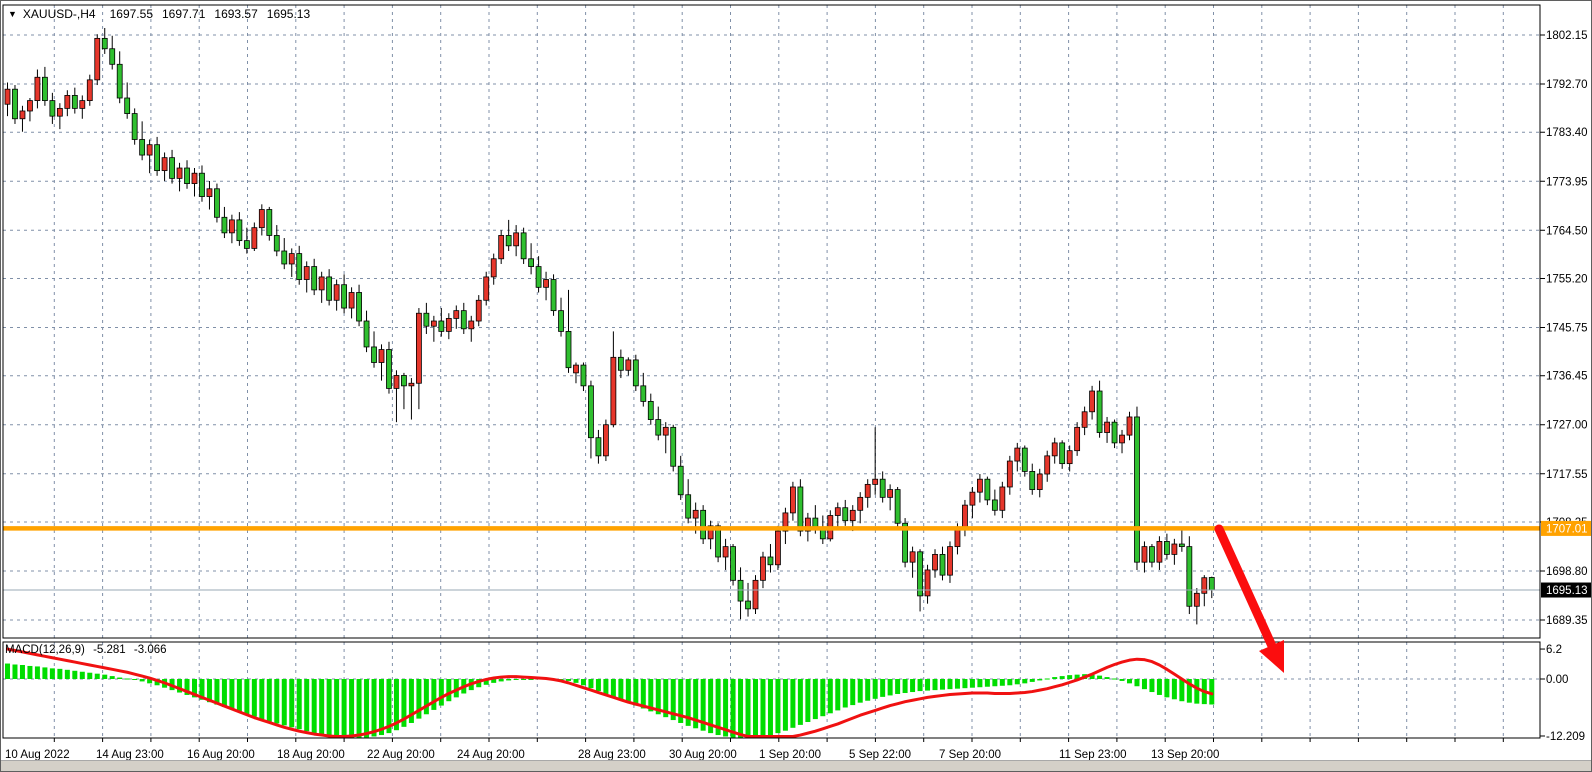  I want to click on symbol-period-label: XAUUSD-,H4, so click(59, 14).